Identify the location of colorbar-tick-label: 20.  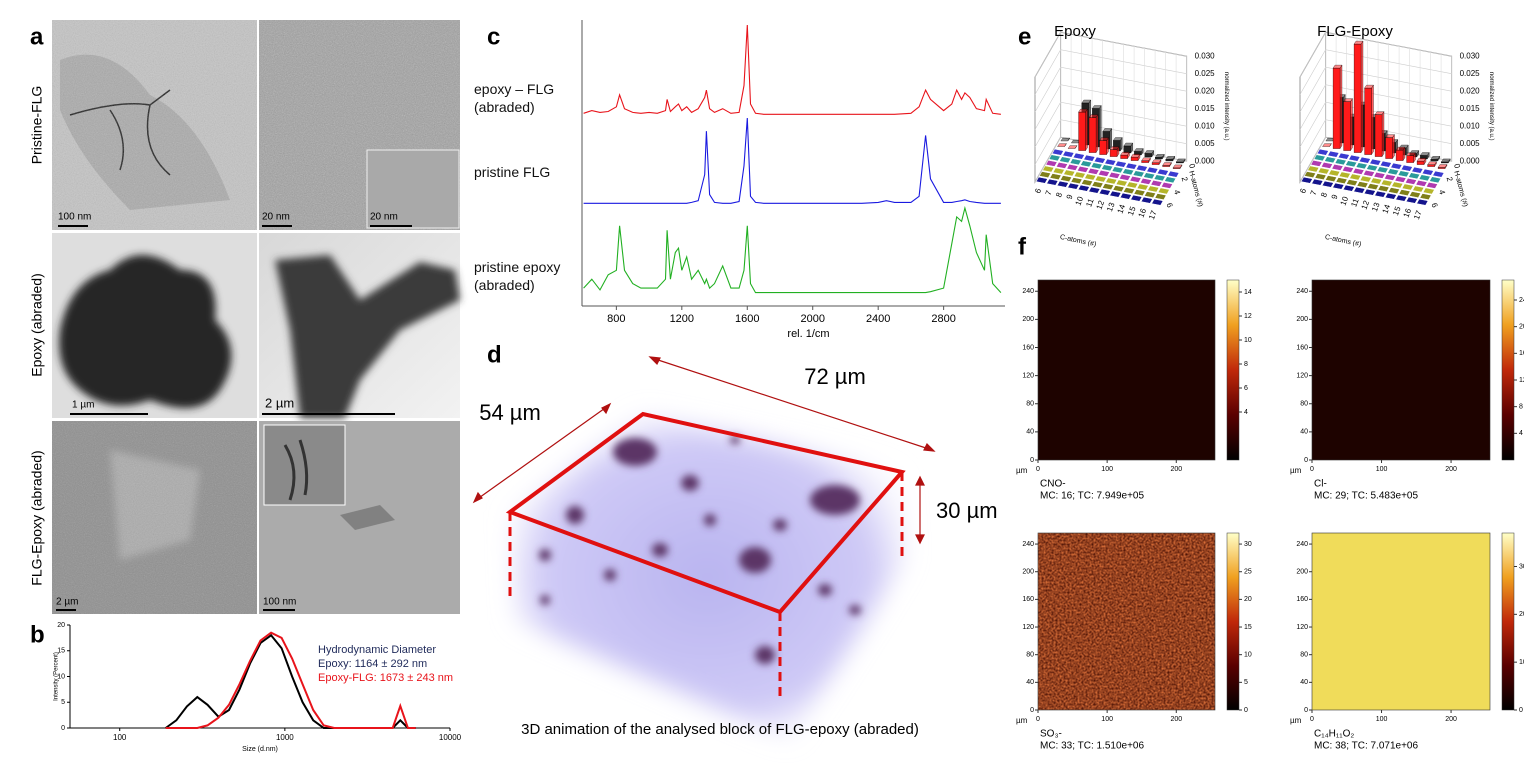
(1248, 599).